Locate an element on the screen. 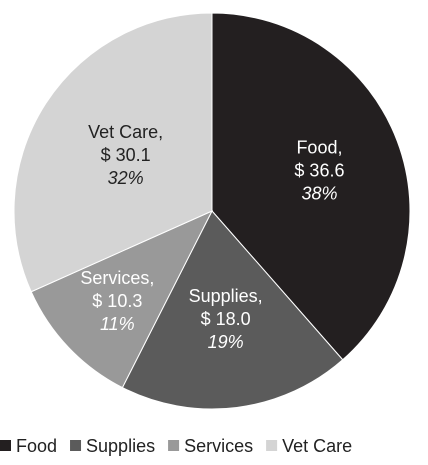 The width and height of the screenshot is (428, 465). slice-value-label-vet-care: $ 30.1 is located at coordinates (126, 155).